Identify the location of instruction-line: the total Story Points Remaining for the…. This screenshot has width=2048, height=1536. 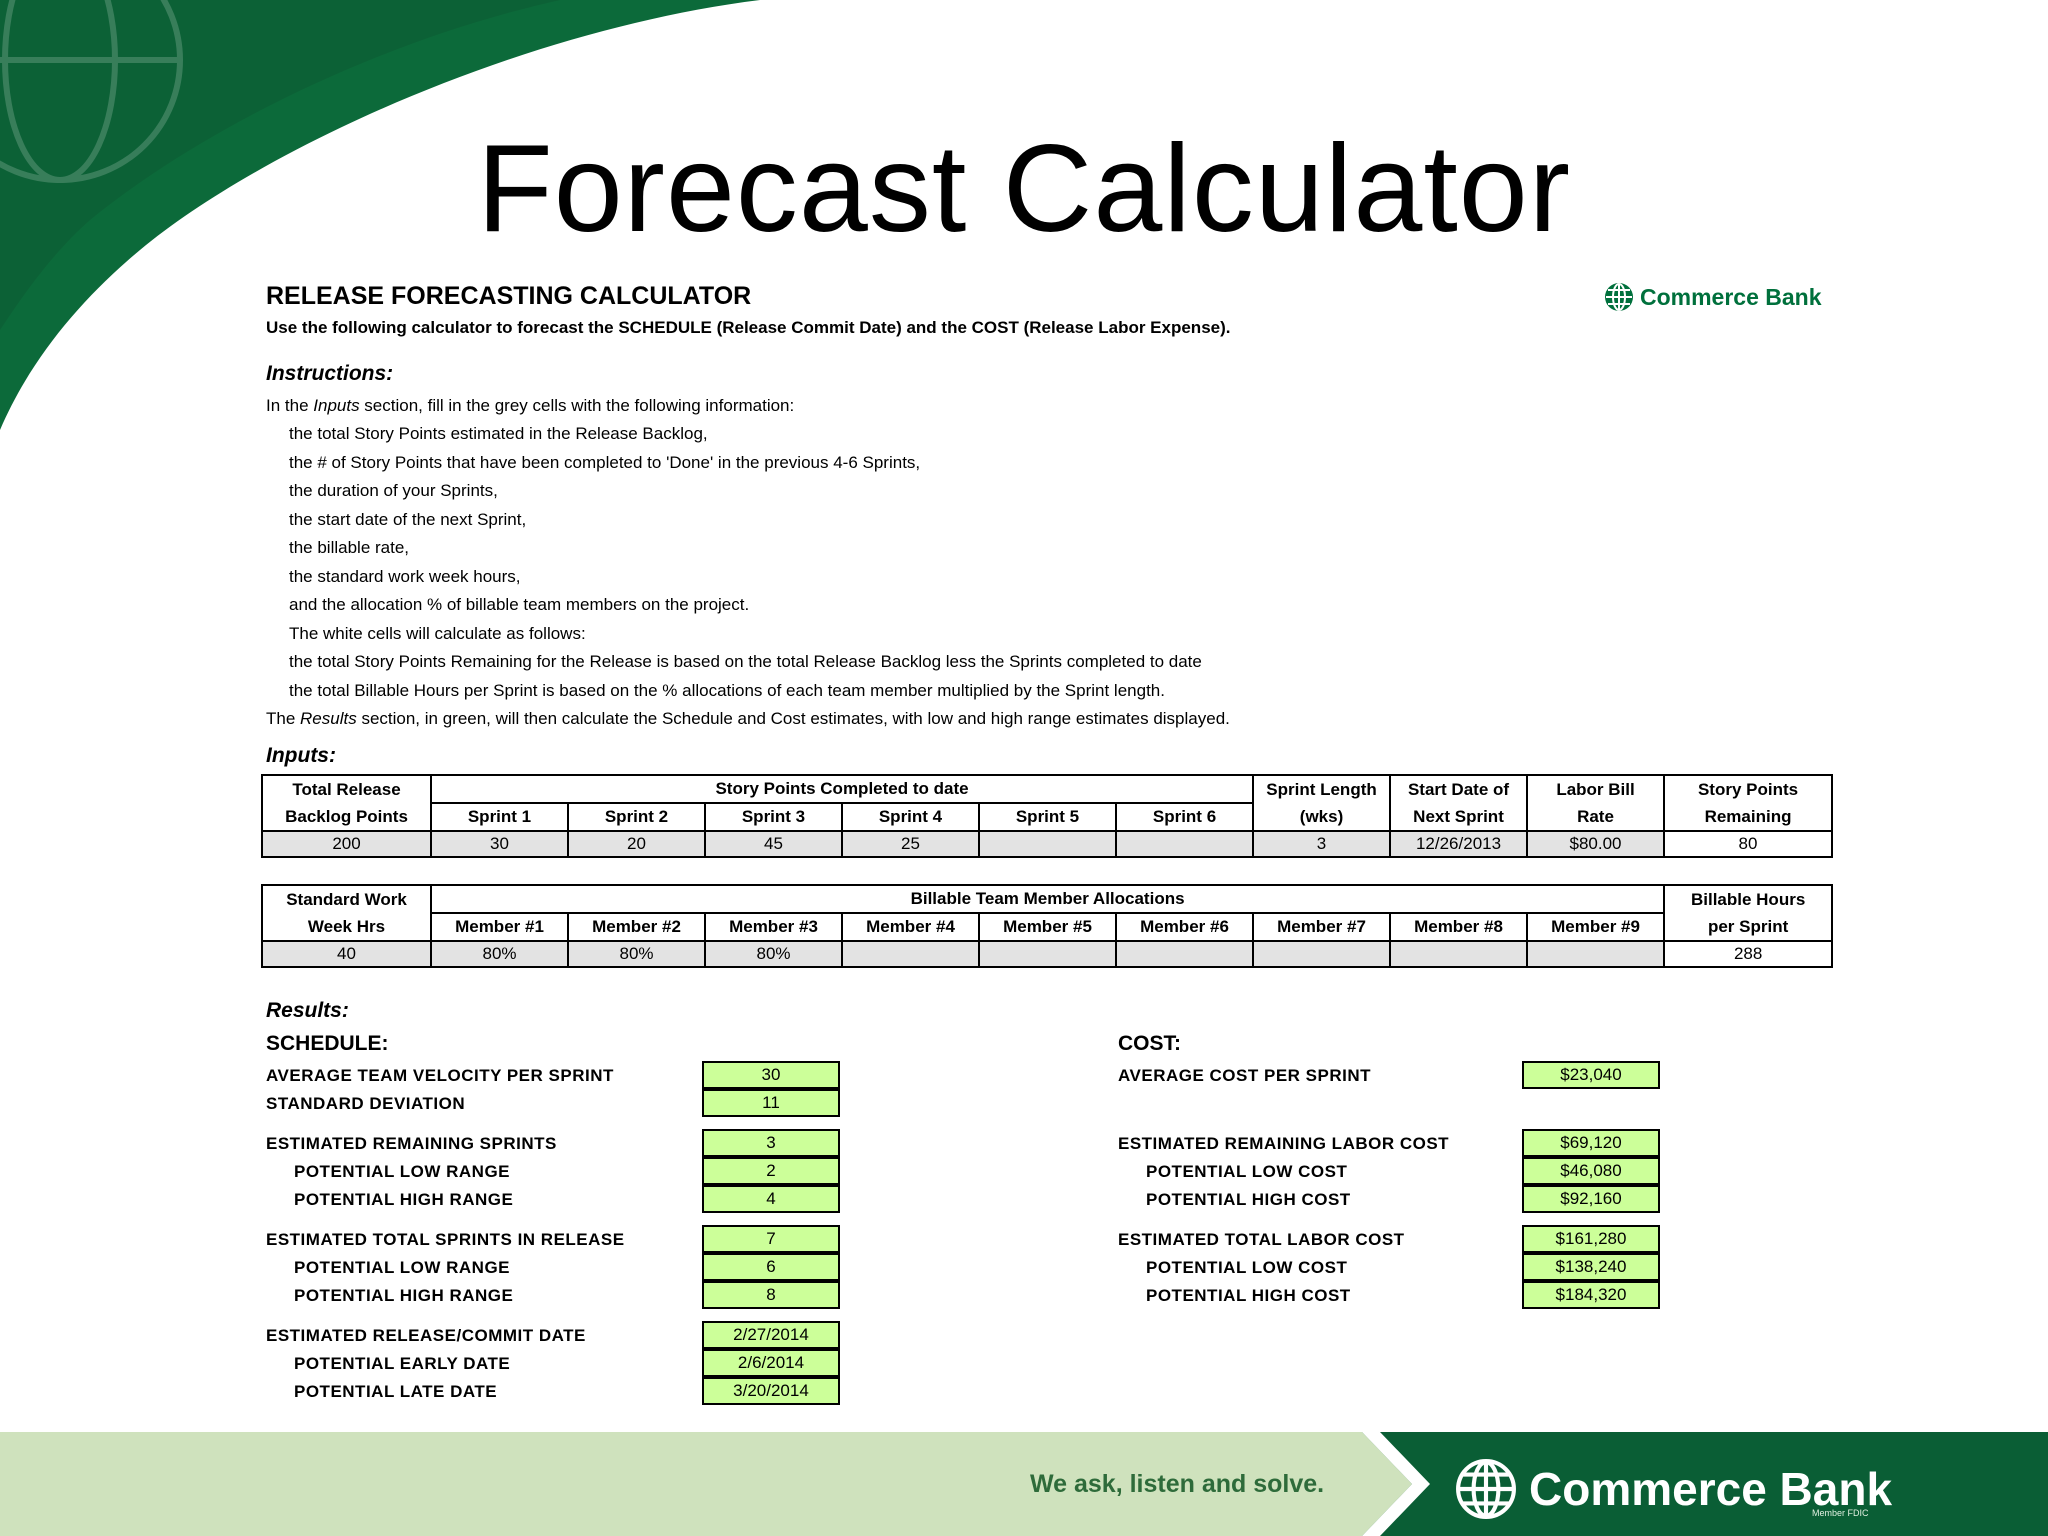
(745, 661).